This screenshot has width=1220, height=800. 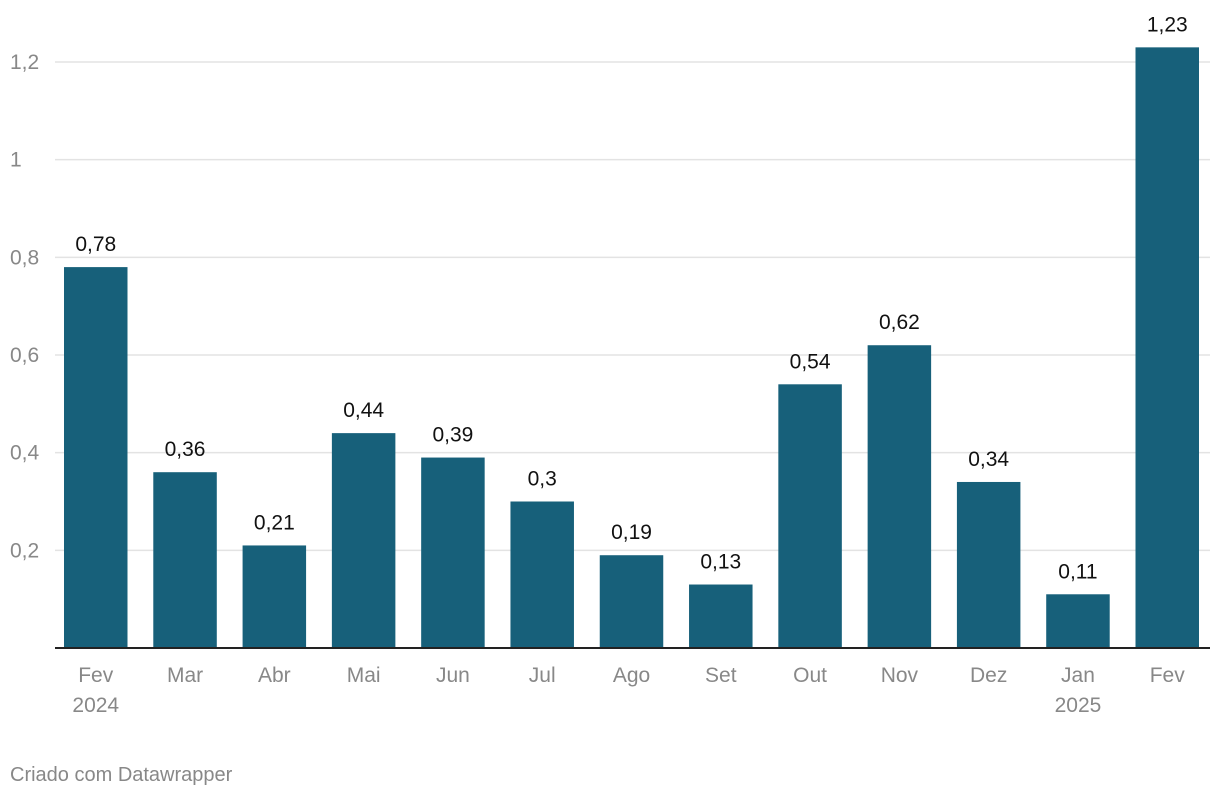 What do you see at coordinates (542, 479) in the screenshot?
I see `bar-value-label: 0,3` at bounding box center [542, 479].